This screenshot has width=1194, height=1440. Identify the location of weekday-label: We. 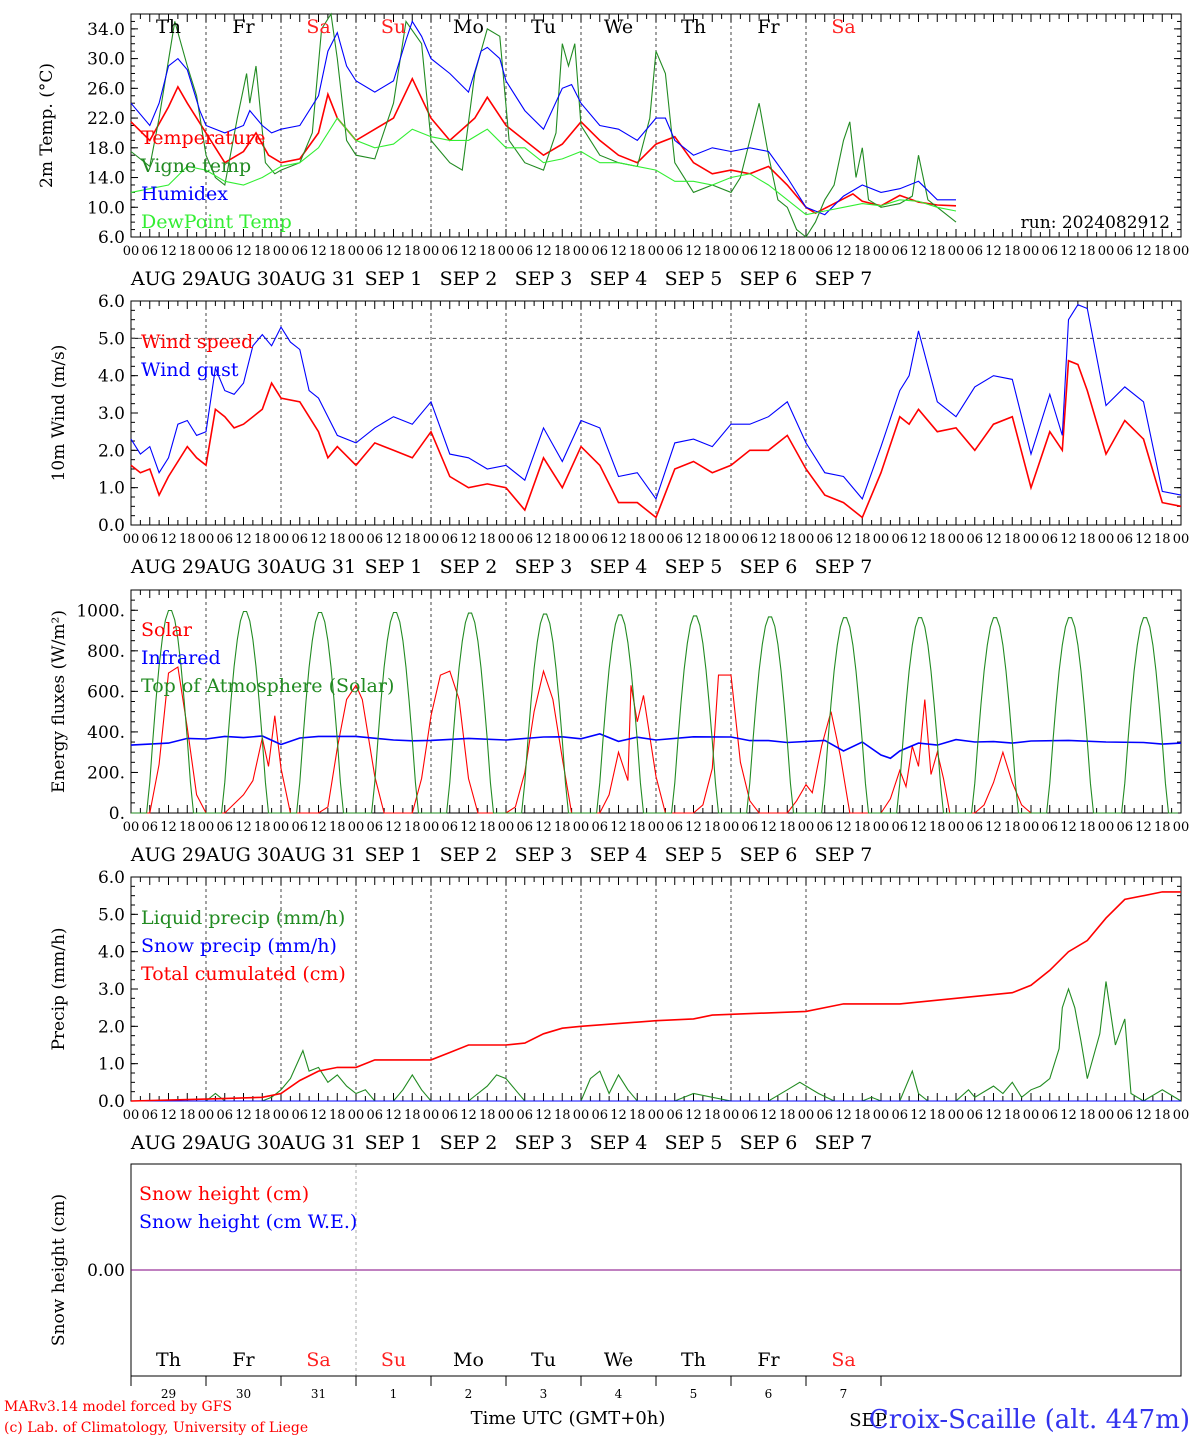
(618, 1360).